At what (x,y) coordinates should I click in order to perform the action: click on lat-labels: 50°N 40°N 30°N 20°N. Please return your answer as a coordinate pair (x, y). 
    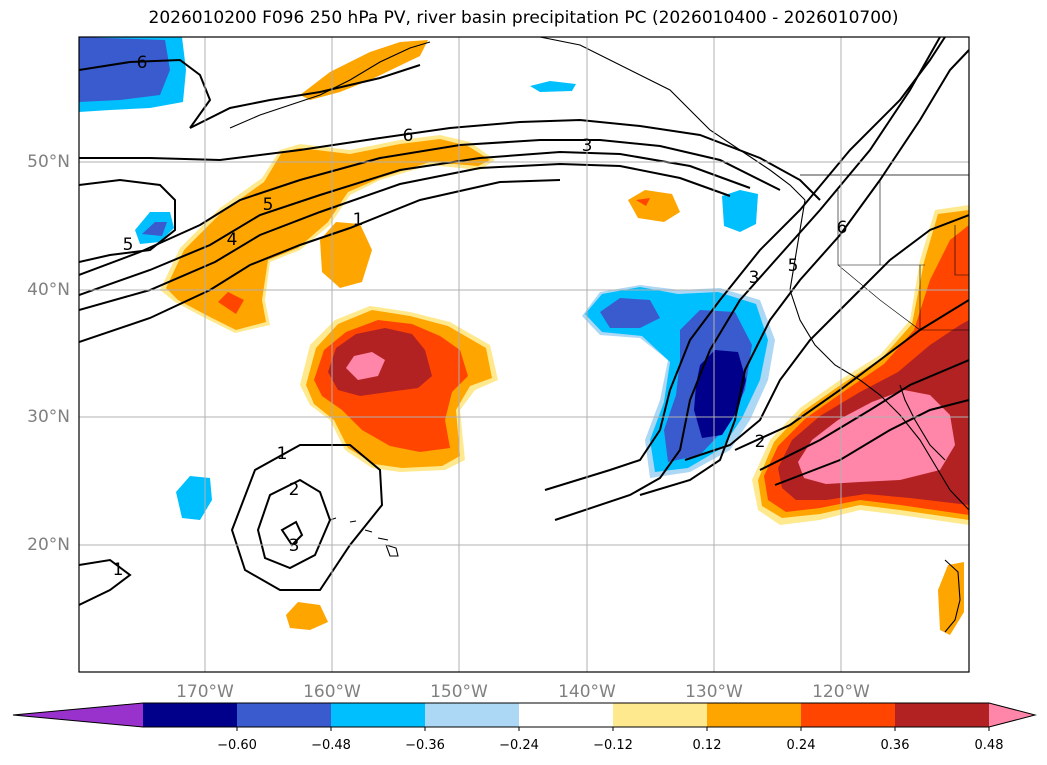
    Looking at the image, I should click on (48, 353).